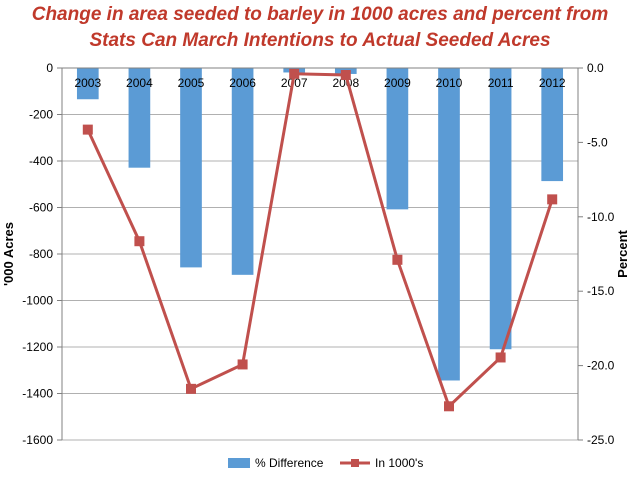 This screenshot has width=640, height=480. Describe the element at coordinates (294, 83) in the screenshot. I see `category-label: 2007` at that location.